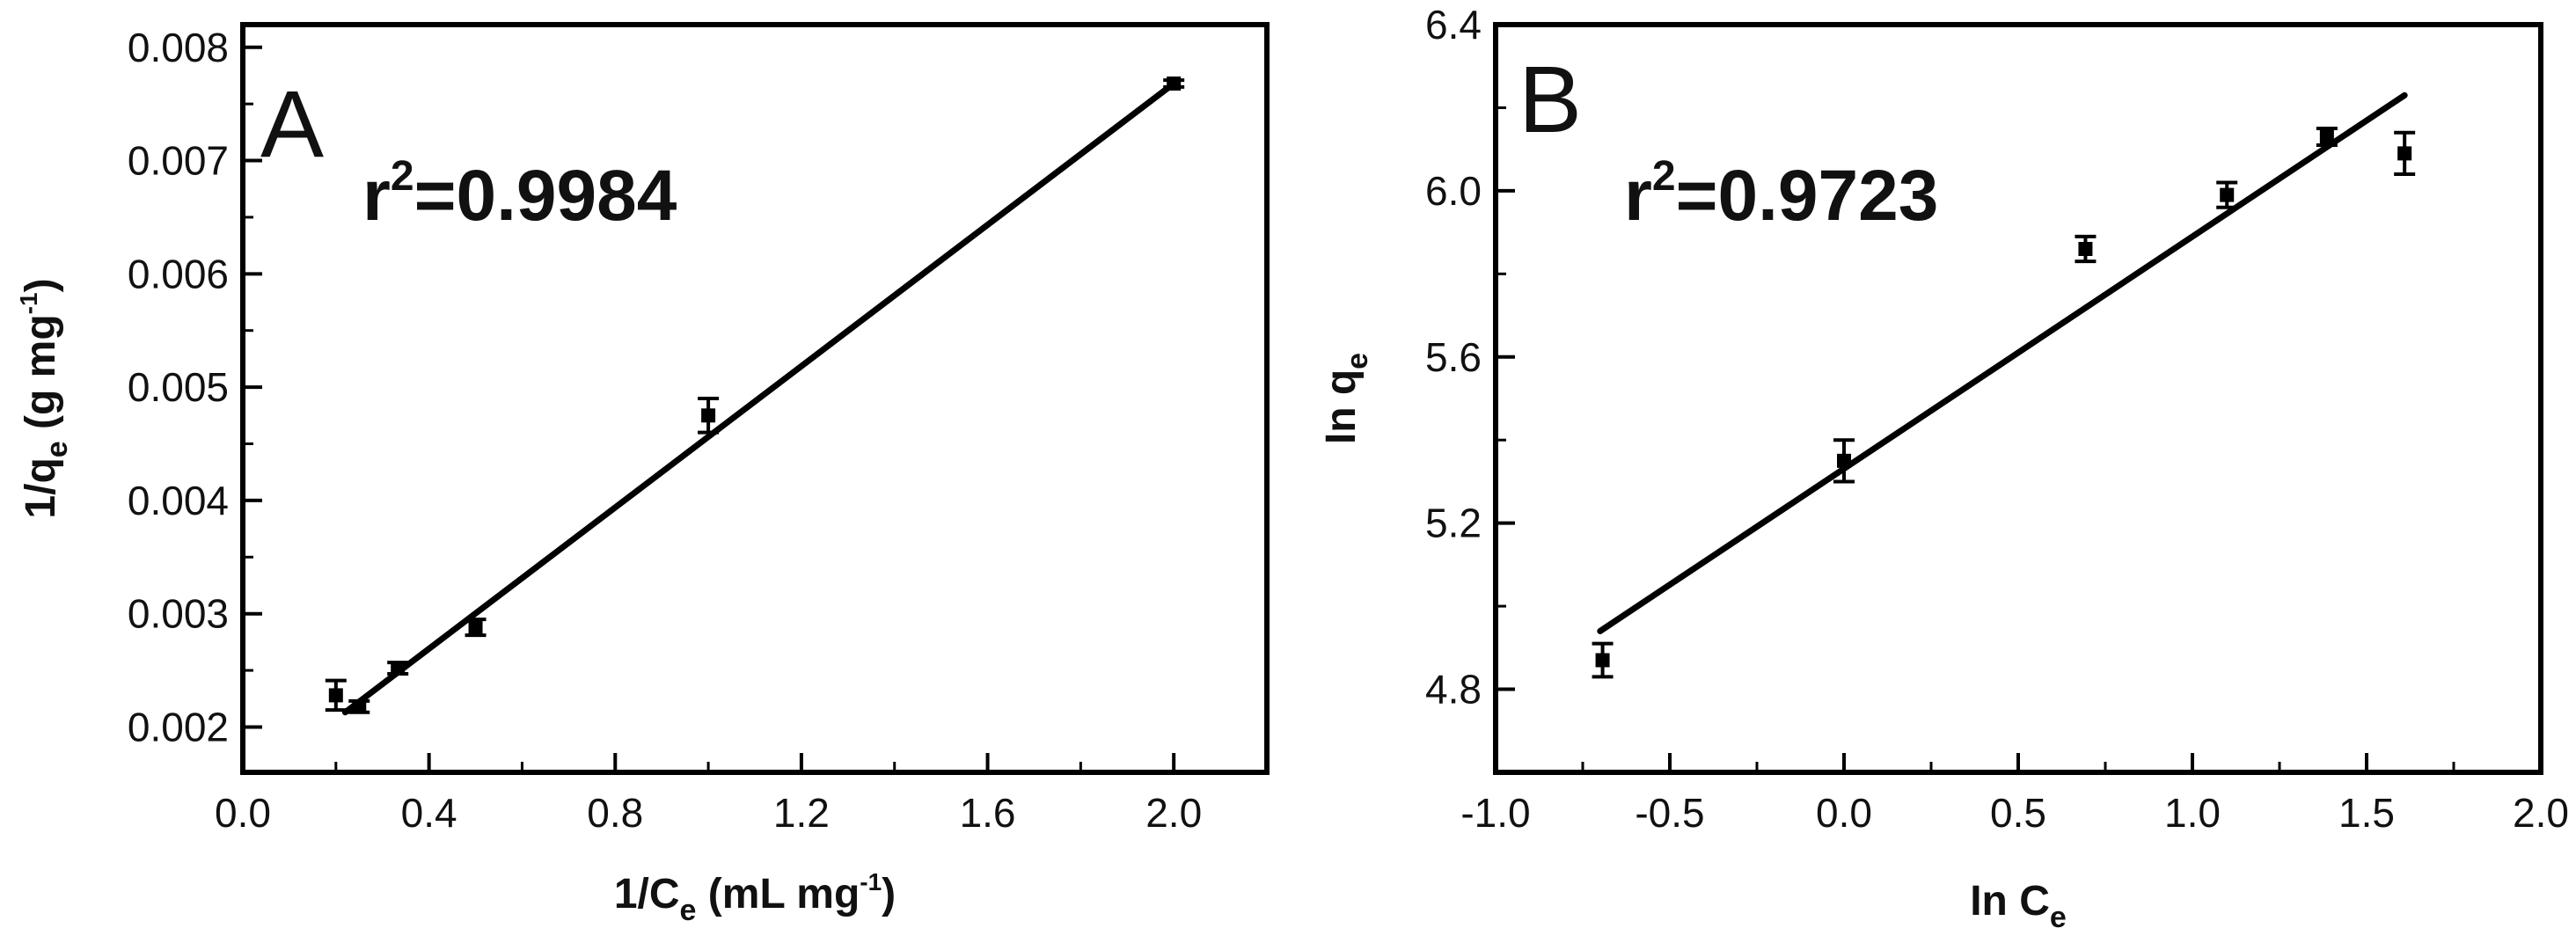 This screenshot has height=943, width=2576. I want to click on y-tick-label: 5.2, so click(1453, 523).